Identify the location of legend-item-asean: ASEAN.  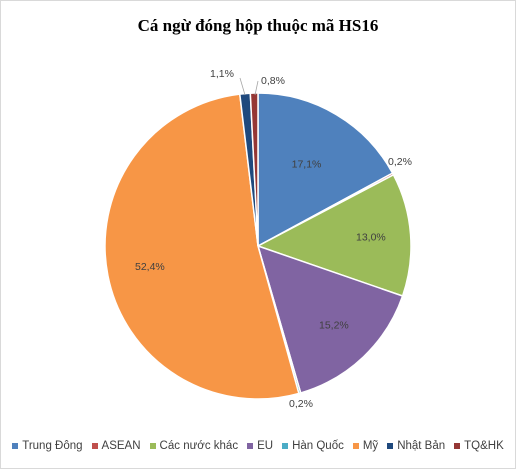
(116, 446).